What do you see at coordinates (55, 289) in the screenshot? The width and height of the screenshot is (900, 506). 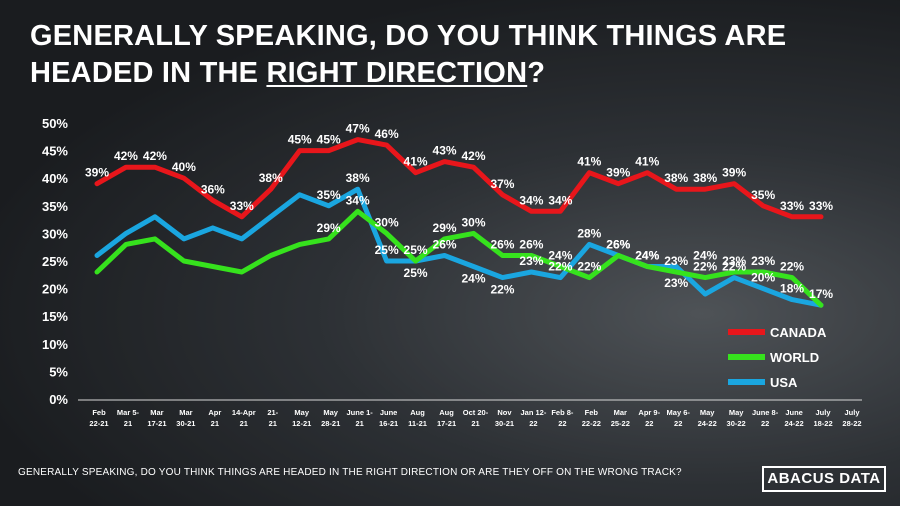 I see `y-tick-label: 20%` at bounding box center [55, 289].